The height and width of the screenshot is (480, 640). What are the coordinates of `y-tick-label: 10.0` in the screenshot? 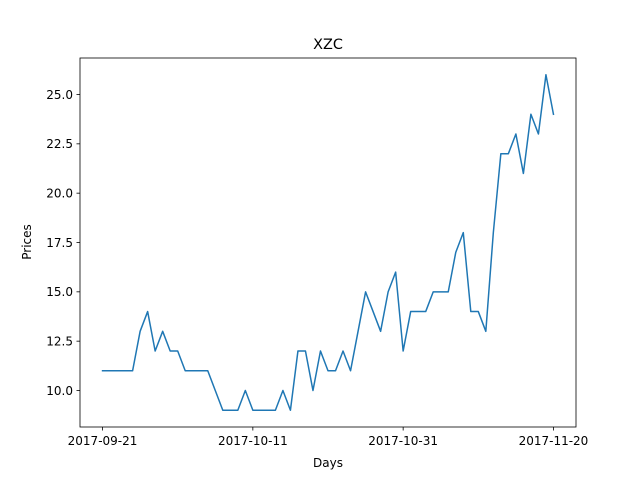 It's located at (59, 391).